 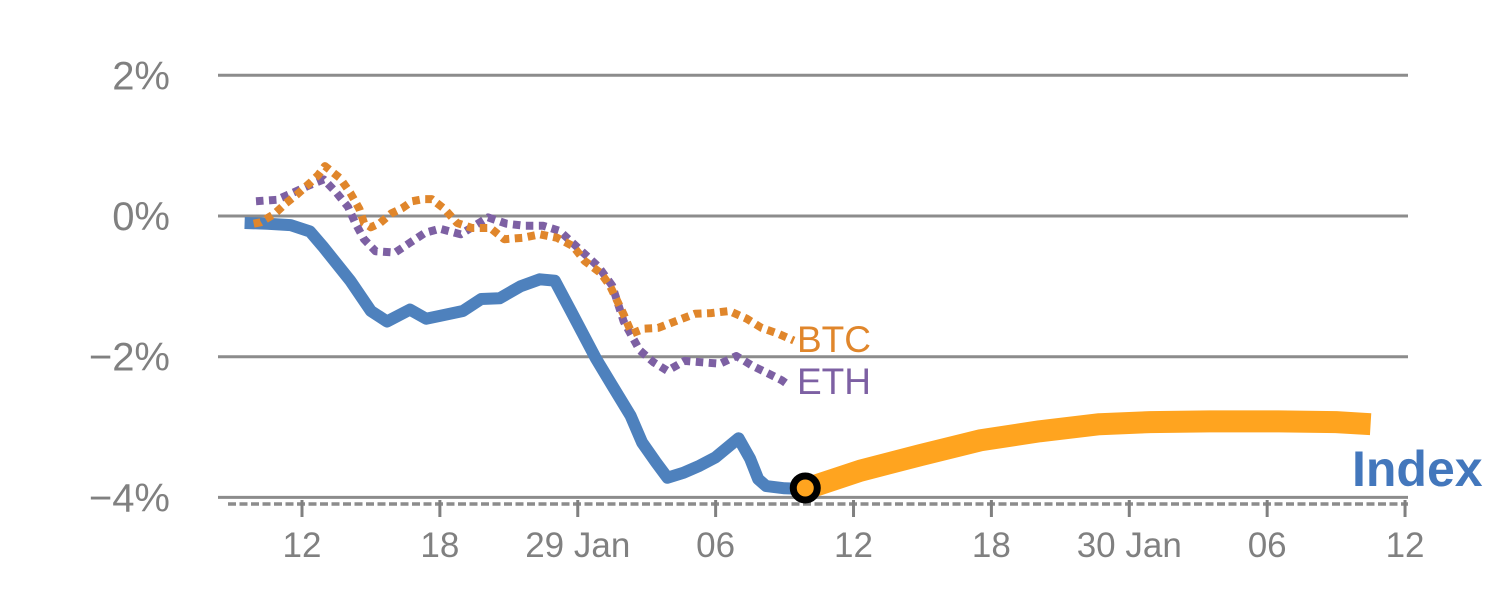 I want to click on index-series-label: Index, so click(x=1417, y=469).